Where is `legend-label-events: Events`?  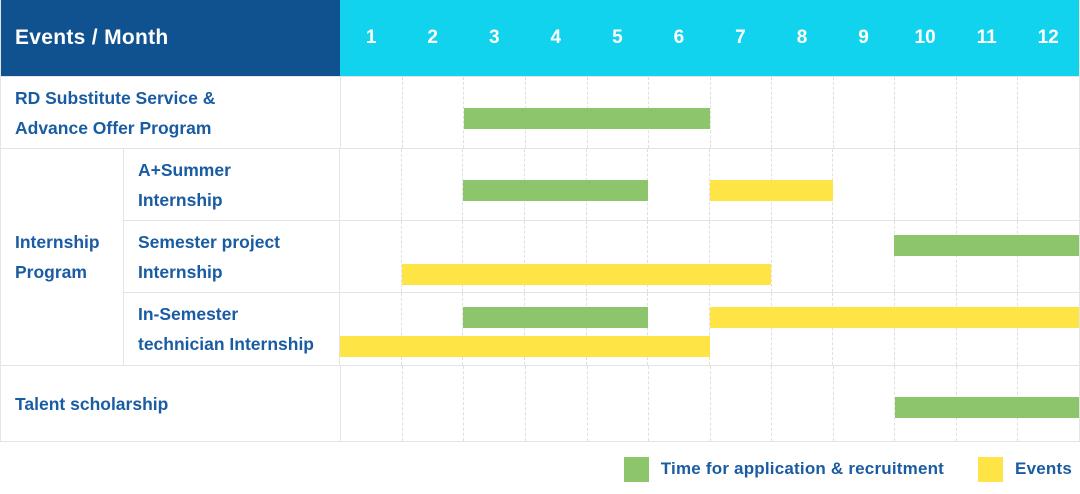 legend-label-events: Events is located at coordinates (1043, 468).